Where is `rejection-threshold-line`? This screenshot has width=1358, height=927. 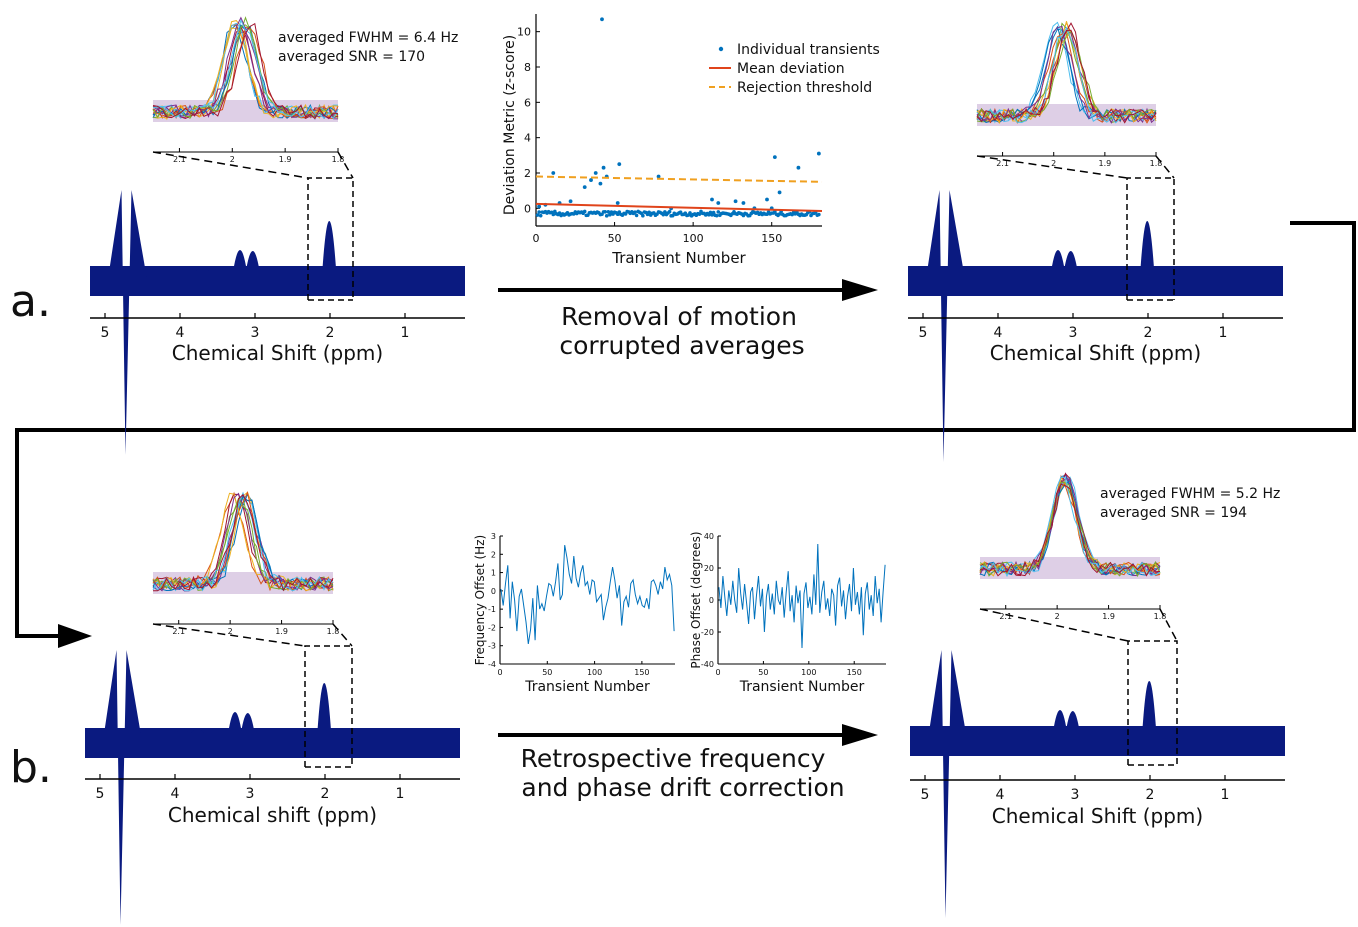 rejection-threshold-line is located at coordinates (679, 179).